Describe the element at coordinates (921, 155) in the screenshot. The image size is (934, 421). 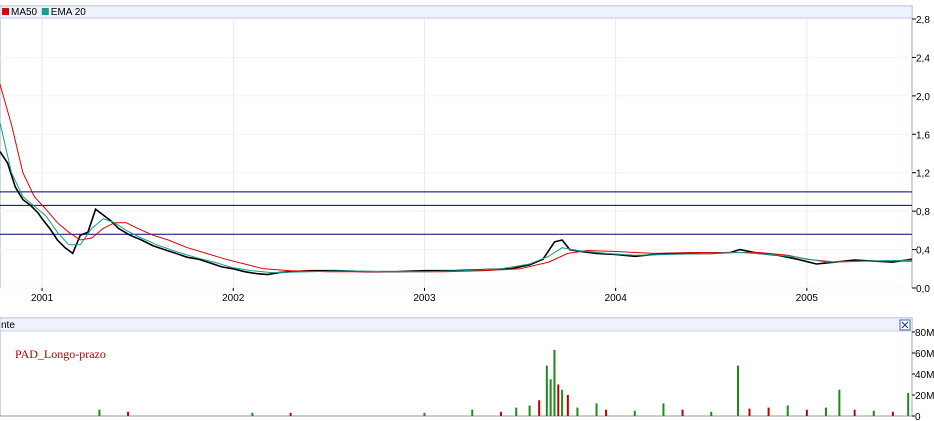
I see `price-y-axis: 0,0 0,4 0,8 1,2 1,6 2,0 2,4 2,8` at that location.